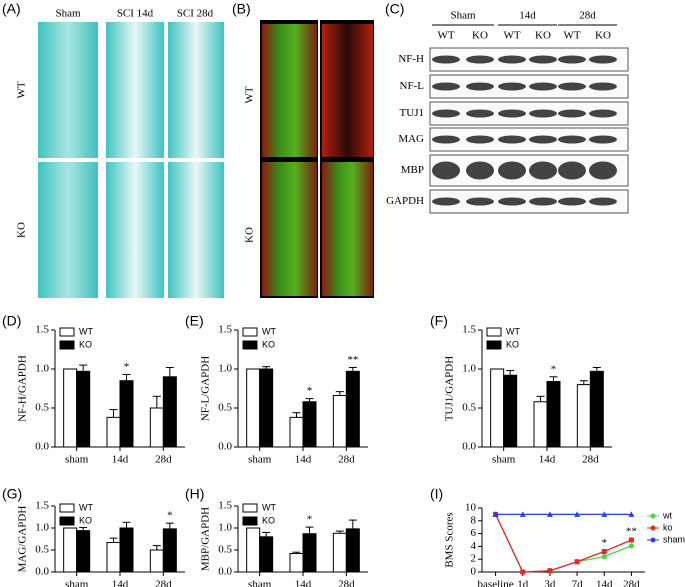  I want to click on legend-label: wt, so click(667, 515).